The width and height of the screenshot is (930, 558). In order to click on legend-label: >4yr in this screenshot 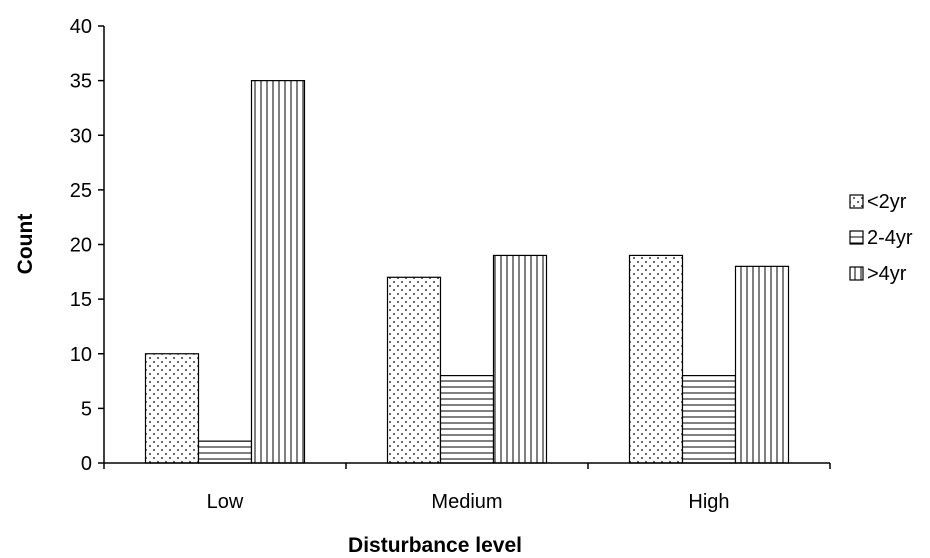, I will do `click(887, 274)`.